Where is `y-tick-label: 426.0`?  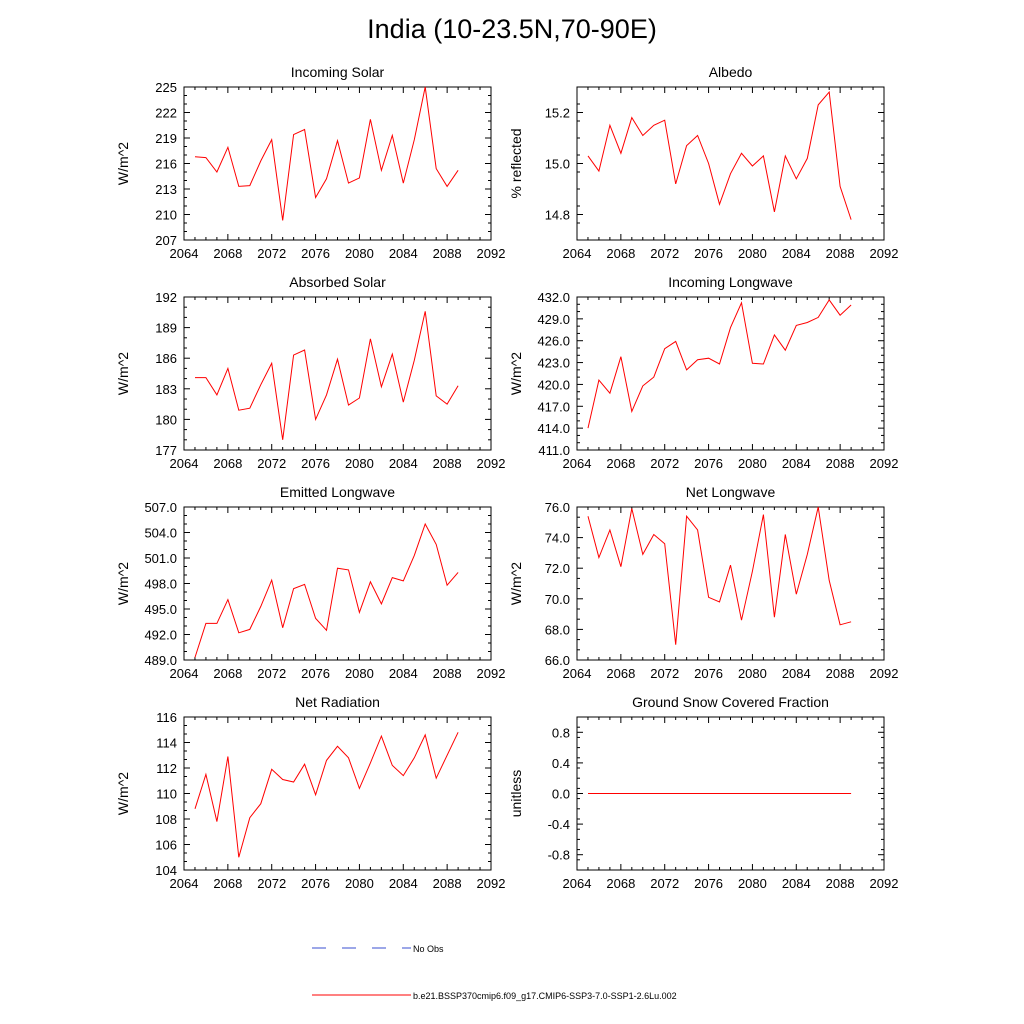
y-tick-label: 426.0 is located at coordinates (553, 341).